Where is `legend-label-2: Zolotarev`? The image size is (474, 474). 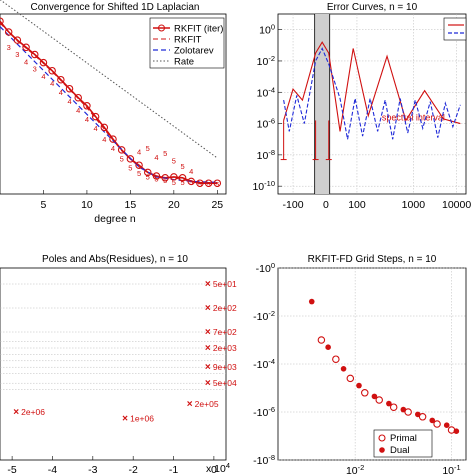 legend-label-2: Zolotarev is located at coordinates (194, 51).